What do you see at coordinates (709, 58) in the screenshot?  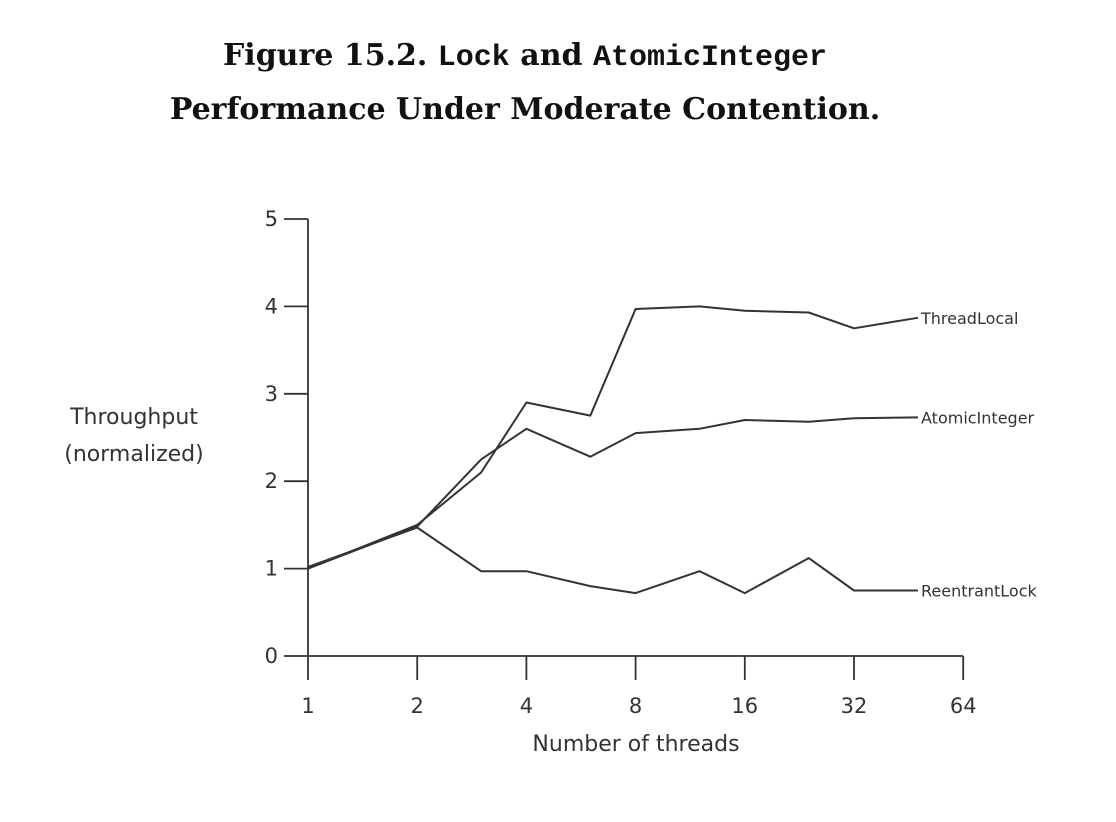 I see `caption-code-atomicinteger: AtomicInteger` at bounding box center [709, 58].